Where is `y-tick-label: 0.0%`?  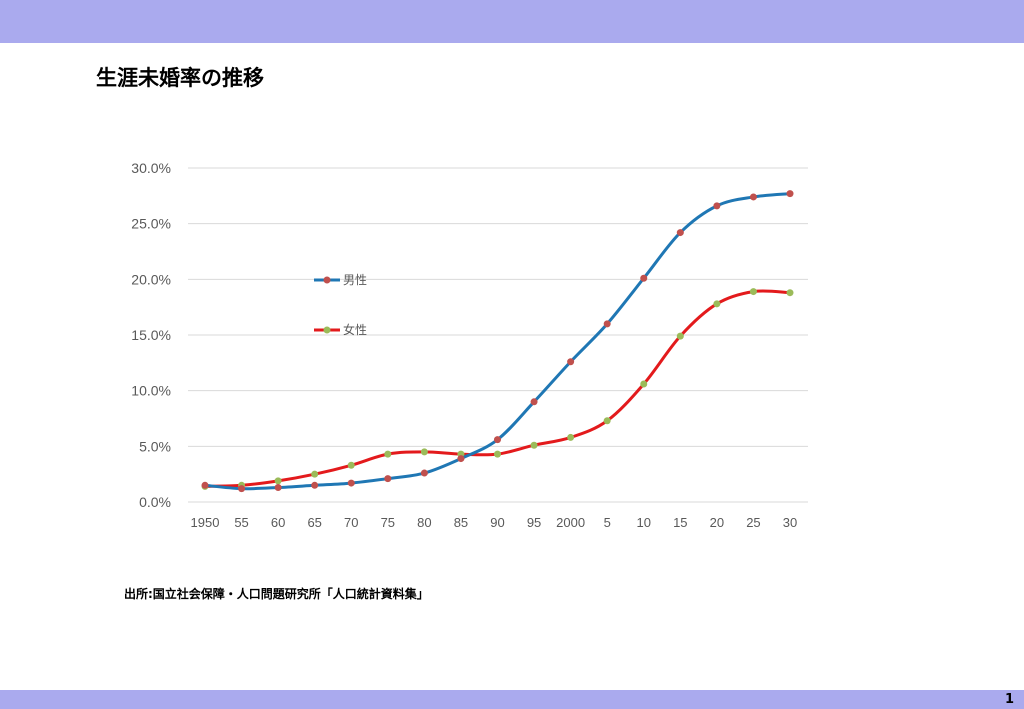
y-tick-label: 0.0% is located at coordinates (155, 502).